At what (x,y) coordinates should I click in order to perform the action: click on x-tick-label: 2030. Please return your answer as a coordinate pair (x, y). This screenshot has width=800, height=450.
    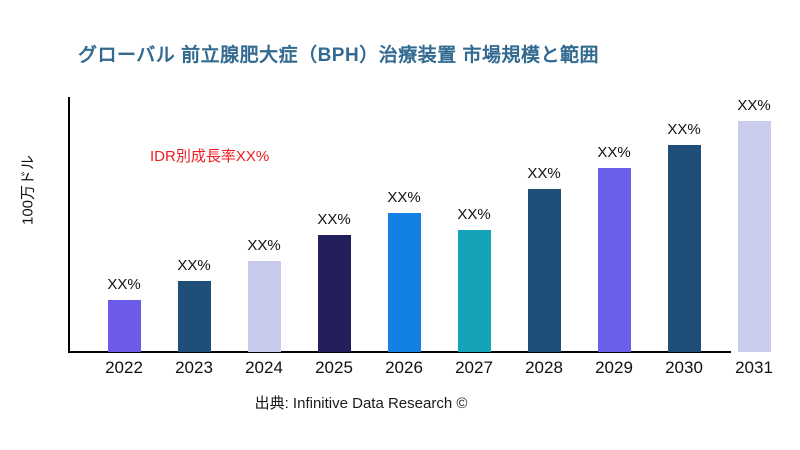
    Looking at the image, I should click on (684, 367).